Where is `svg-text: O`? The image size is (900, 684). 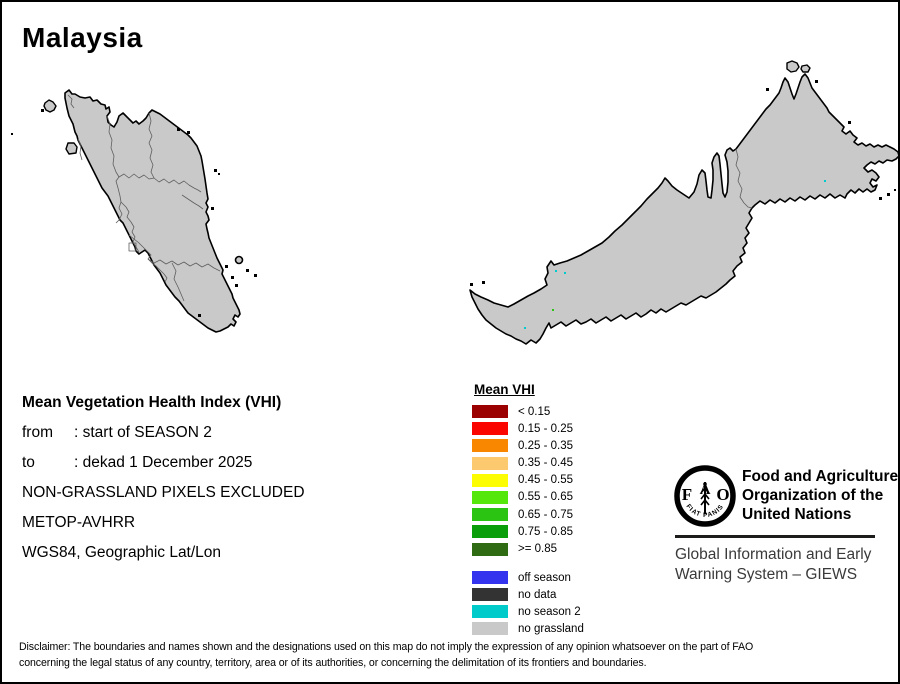 svg-text: O is located at coordinates (722, 494).